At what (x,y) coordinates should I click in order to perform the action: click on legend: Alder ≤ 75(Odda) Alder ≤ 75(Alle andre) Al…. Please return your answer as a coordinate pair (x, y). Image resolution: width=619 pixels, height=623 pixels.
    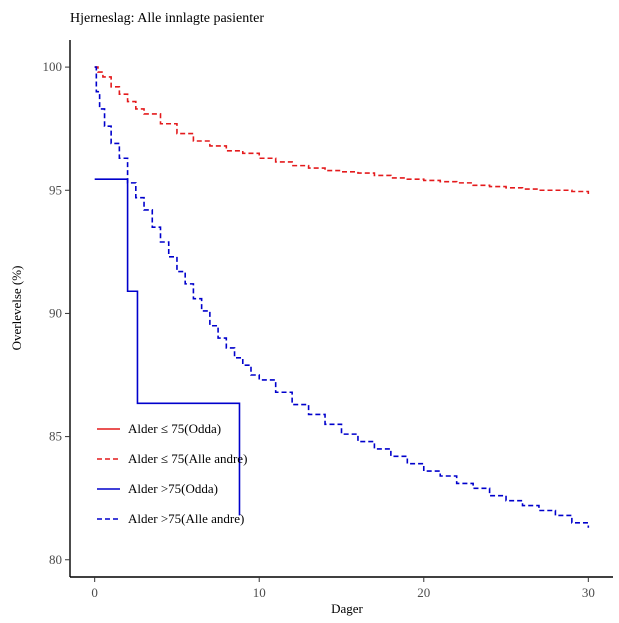
    Looking at the image, I should click on (172, 473).